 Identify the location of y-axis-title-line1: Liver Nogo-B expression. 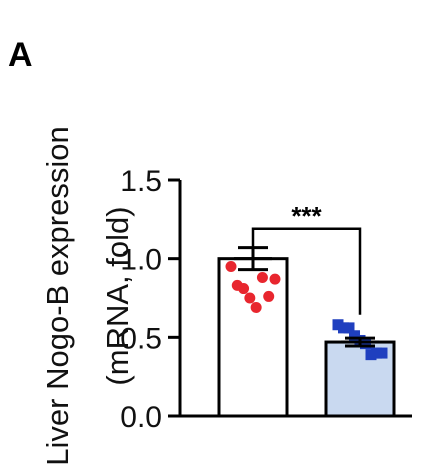
(57, 295).